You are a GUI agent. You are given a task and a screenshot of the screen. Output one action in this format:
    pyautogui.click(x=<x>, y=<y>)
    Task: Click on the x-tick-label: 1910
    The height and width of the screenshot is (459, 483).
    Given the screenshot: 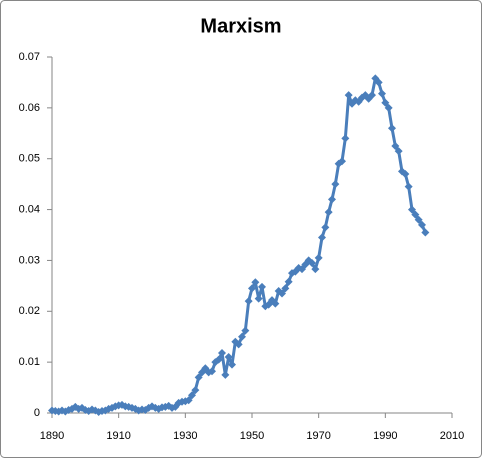 What is the action you would take?
    pyautogui.click(x=118, y=436)
    